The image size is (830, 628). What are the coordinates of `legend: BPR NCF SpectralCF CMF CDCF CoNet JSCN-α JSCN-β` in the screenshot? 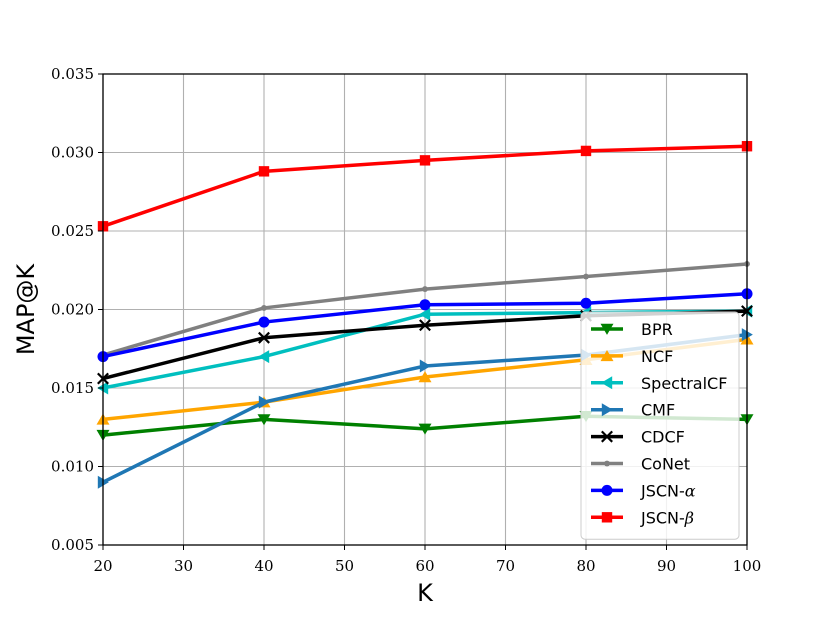 It's located at (660, 425).